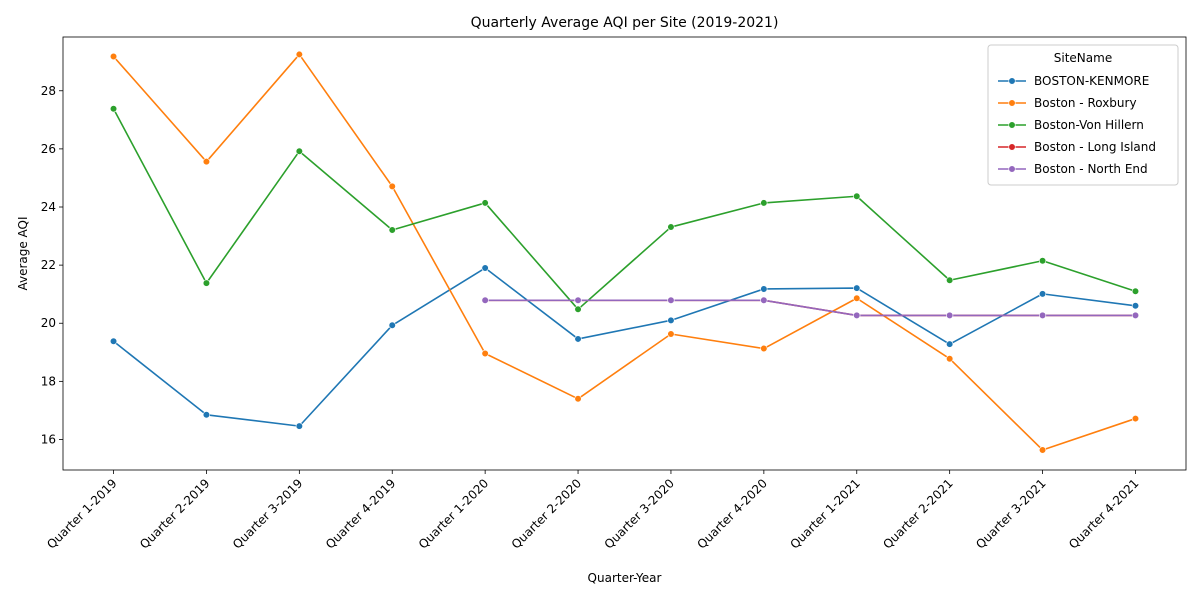  What do you see at coordinates (1083, 58) in the screenshot?
I see `legend-title: SiteName` at bounding box center [1083, 58].